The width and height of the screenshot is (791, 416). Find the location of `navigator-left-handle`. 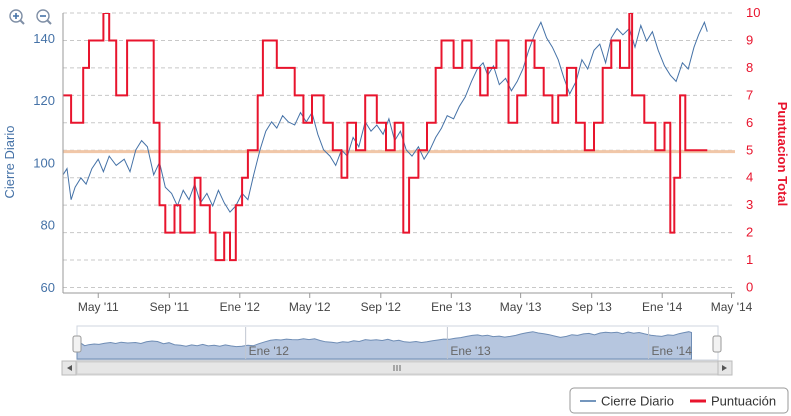

navigator-left-handle is located at coordinates (77, 344).